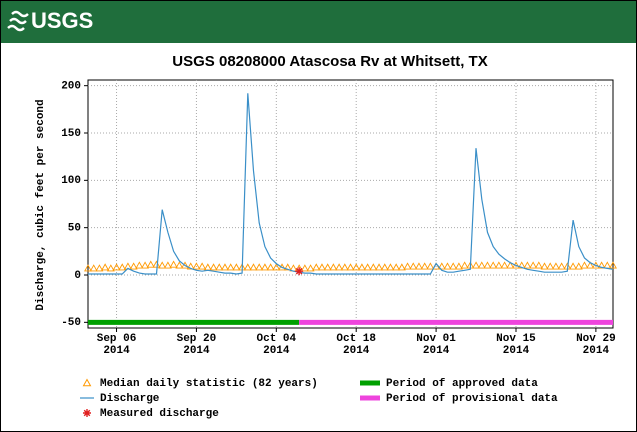 The image size is (637, 432). I want to click on x-tick-label: Sep 20 2014, so click(196, 345).